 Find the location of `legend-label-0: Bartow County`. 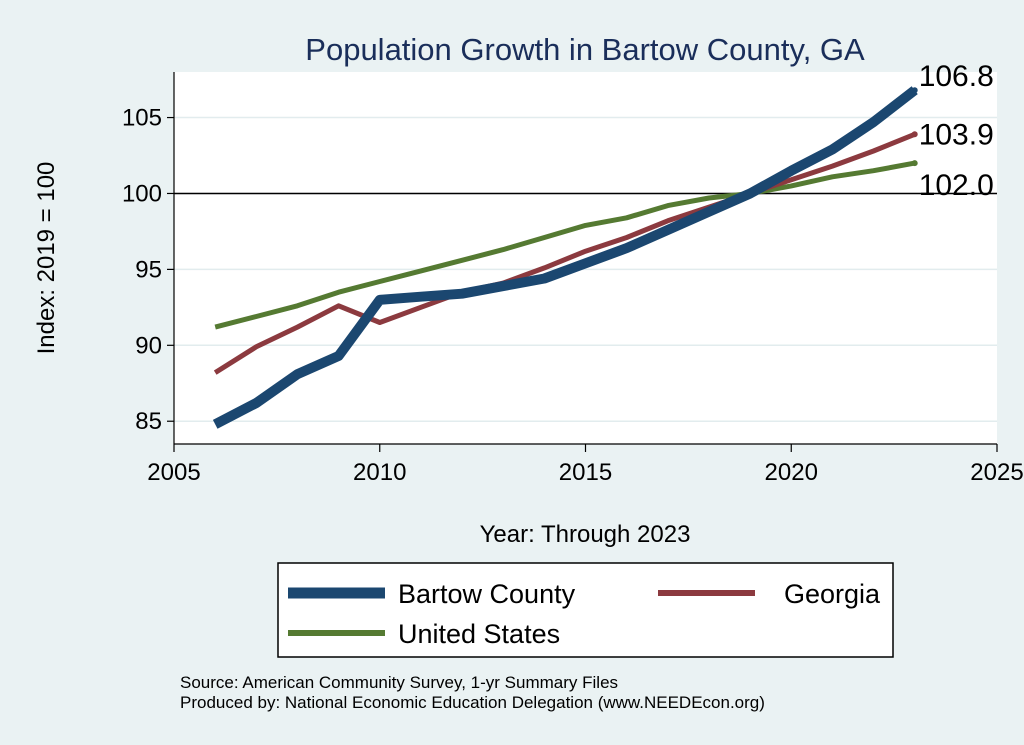

legend-label-0: Bartow County is located at coordinates (487, 594).